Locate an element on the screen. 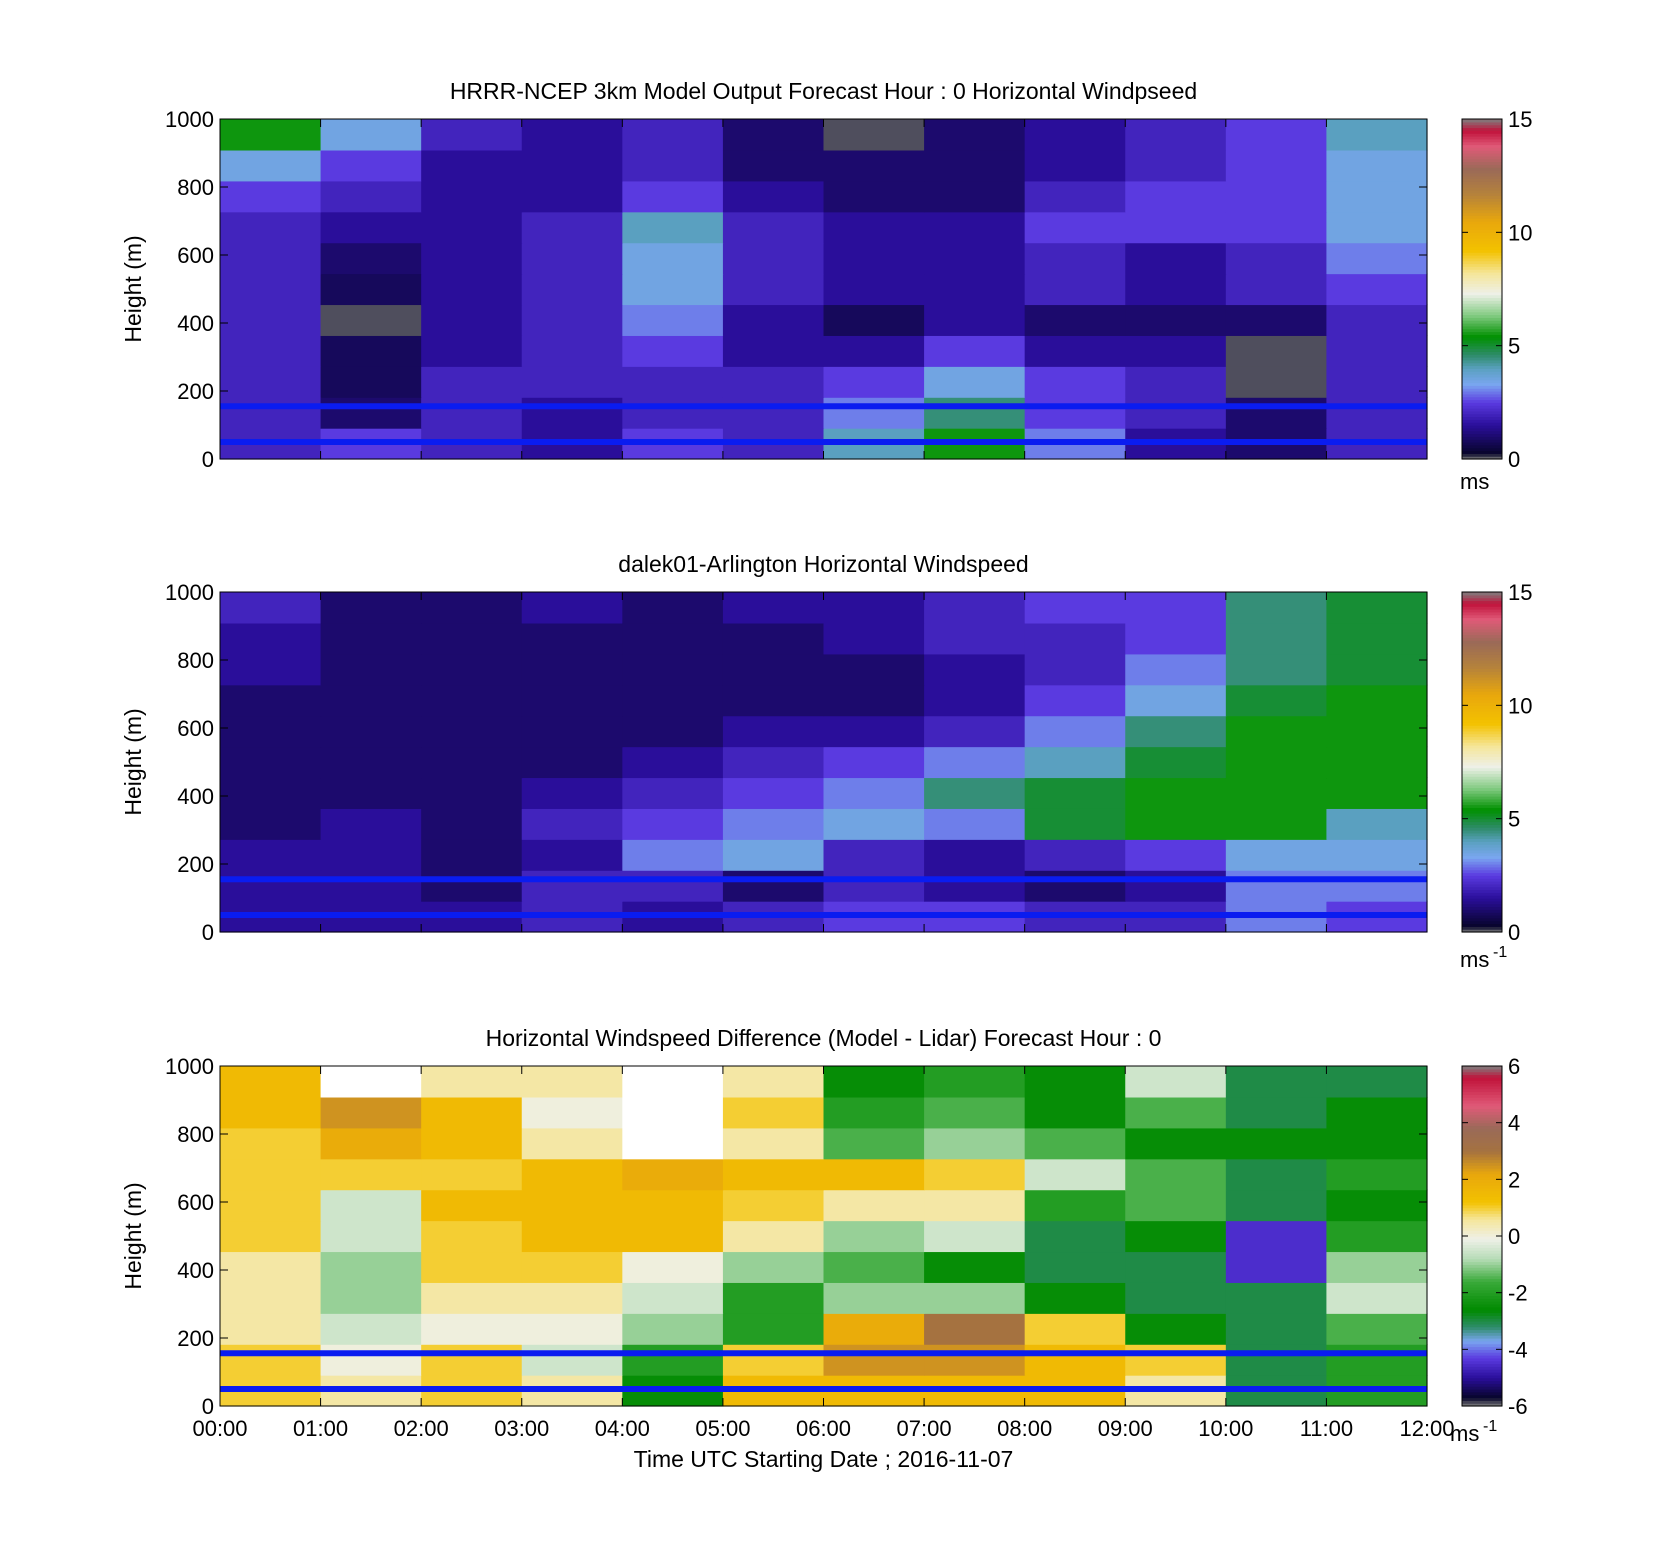 The width and height of the screenshot is (1680, 1561). y-axis-label: Height (m) is located at coordinates (133, 761).